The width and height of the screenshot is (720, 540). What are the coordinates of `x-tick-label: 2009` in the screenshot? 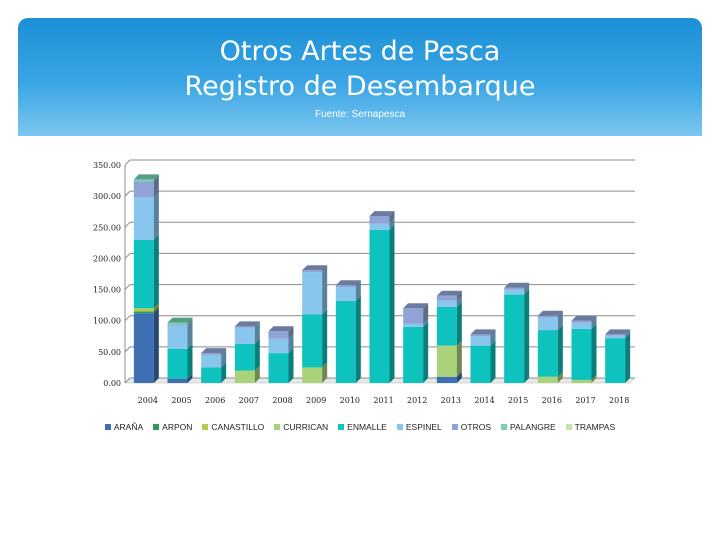 It's located at (316, 400).